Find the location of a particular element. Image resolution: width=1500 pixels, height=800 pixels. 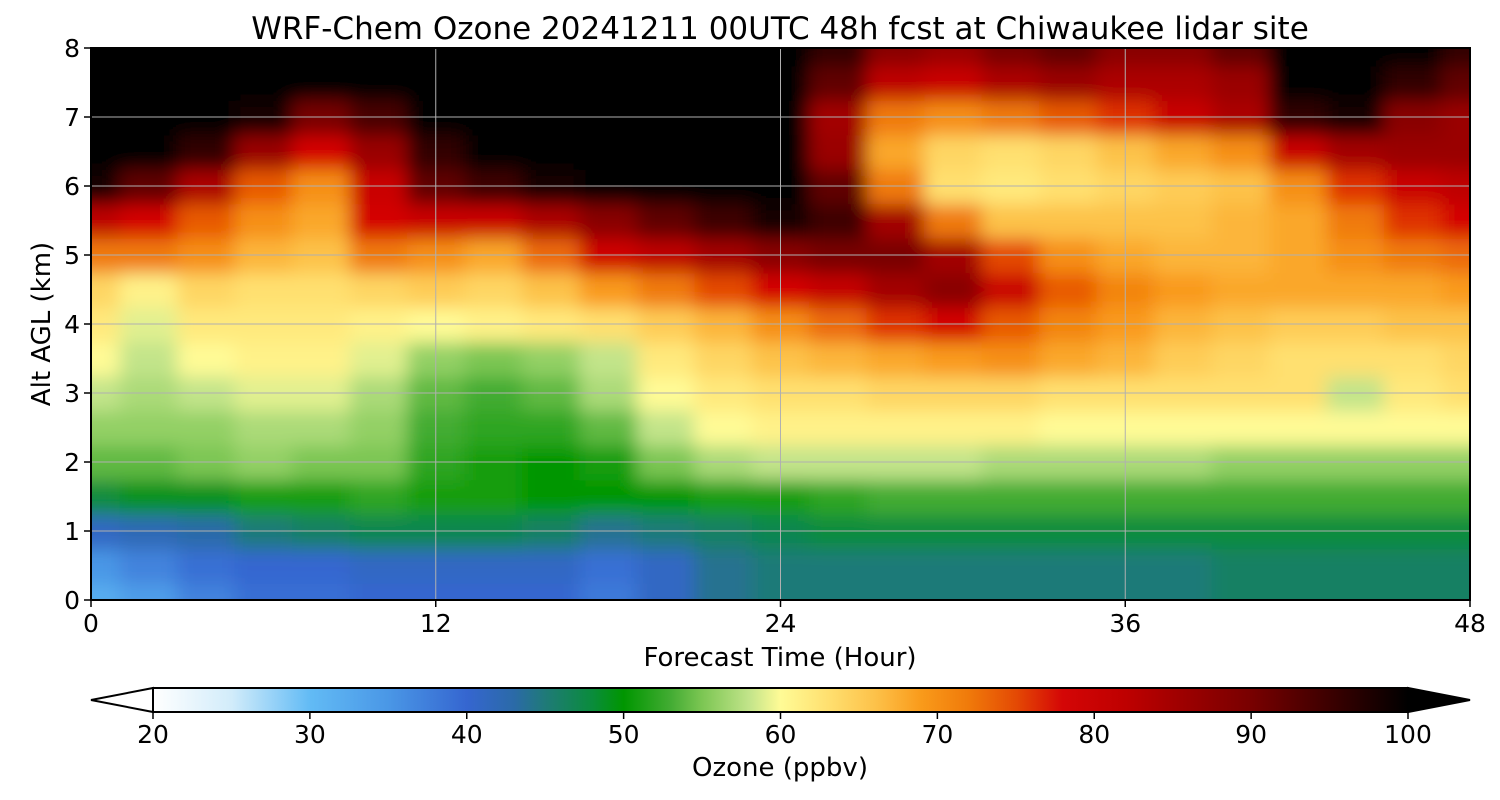

colorbar-tick-label: 60 is located at coordinates (781, 734).